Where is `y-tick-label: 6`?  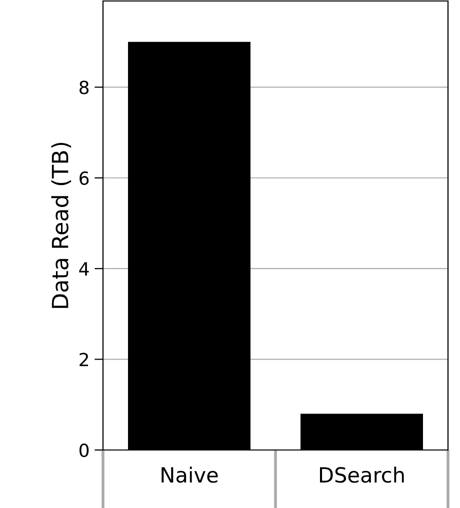 y-tick-label: 6 is located at coordinates (84, 178).